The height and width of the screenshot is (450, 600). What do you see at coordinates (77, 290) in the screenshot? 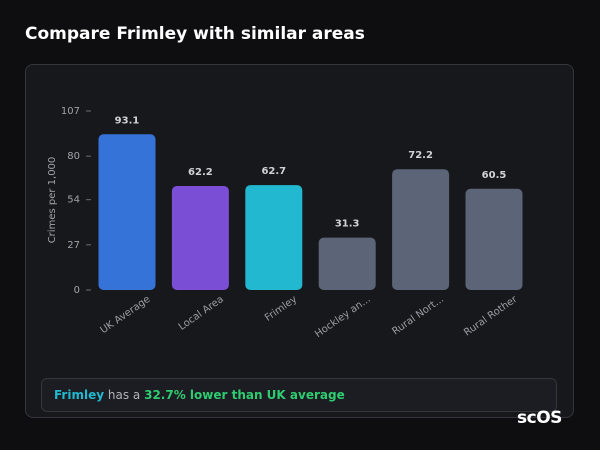
I see `y-tick-label: 0` at bounding box center [77, 290].